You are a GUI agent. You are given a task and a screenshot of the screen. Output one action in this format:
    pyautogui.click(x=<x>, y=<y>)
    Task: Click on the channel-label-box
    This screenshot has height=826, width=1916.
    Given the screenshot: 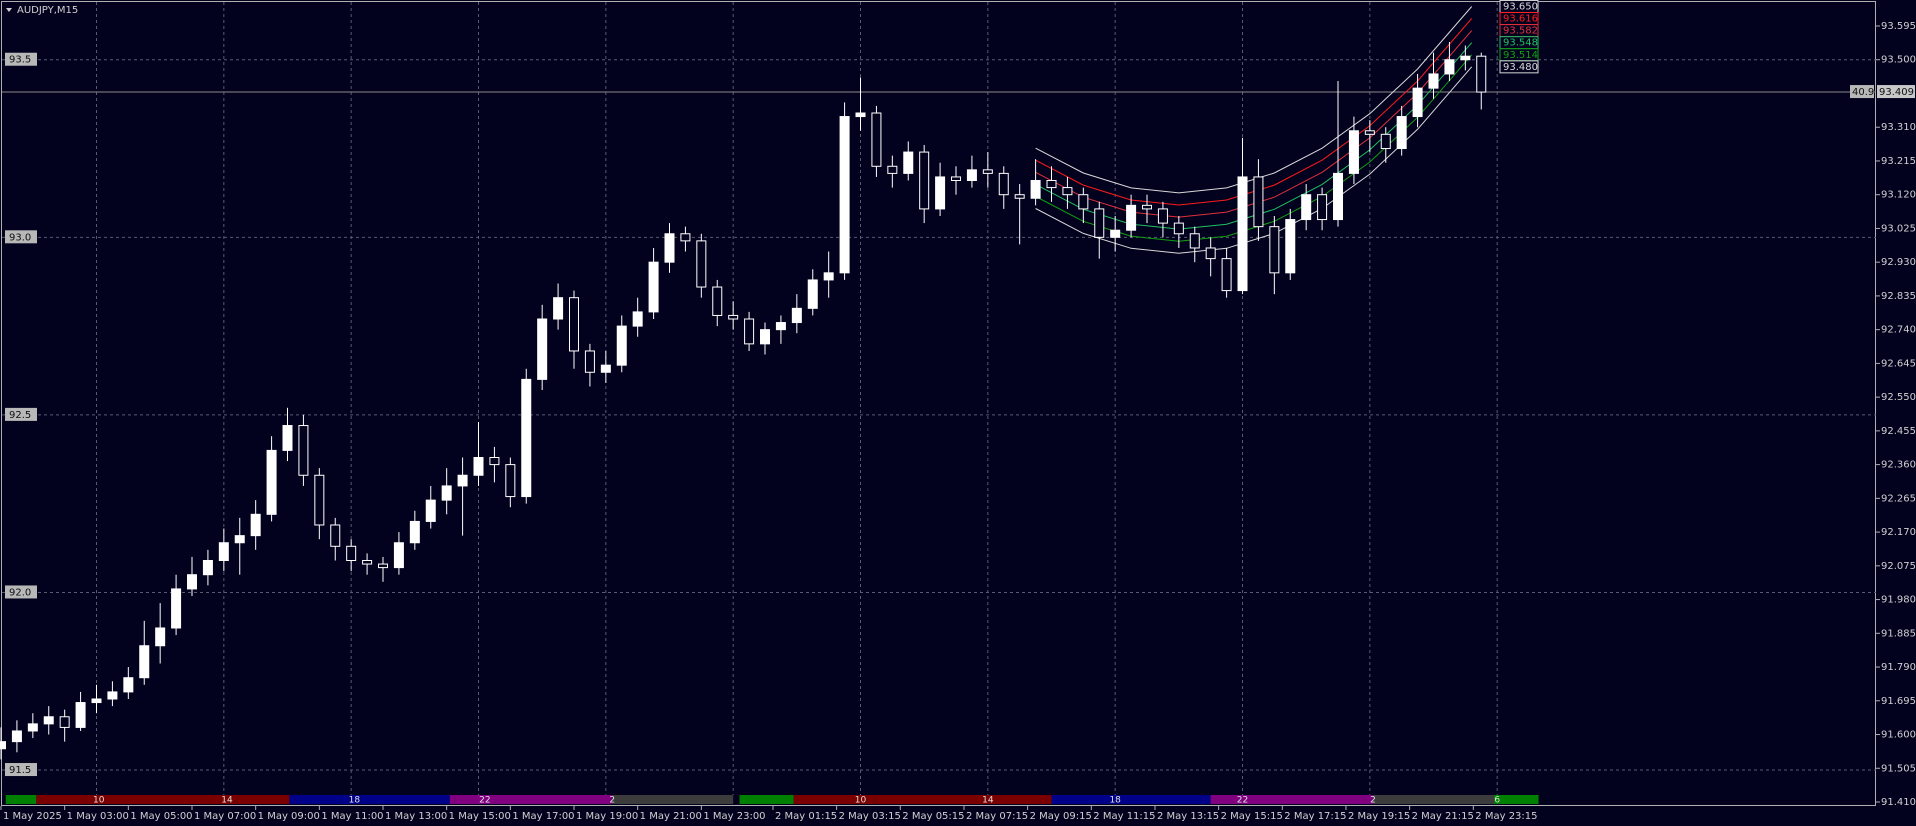 What is the action you would take?
    pyautogui.click(x=1519, y=67)
    